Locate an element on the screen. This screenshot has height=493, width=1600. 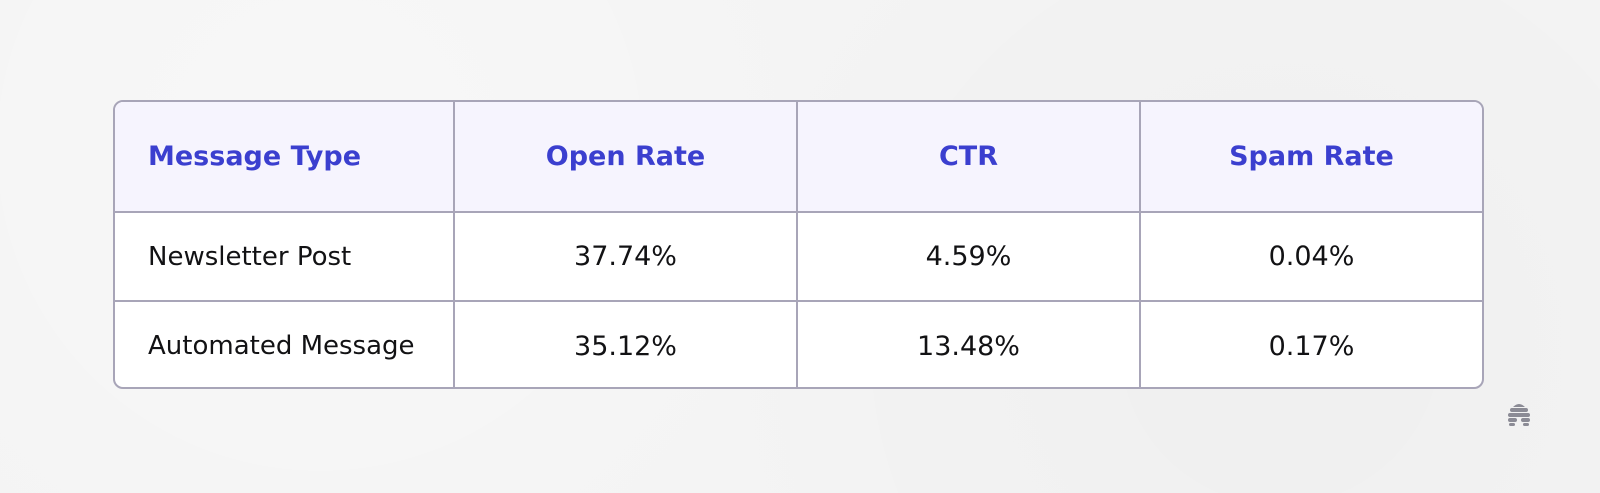
column-header-spam-rate: Spam Rate is located at coordinates (1311, 157).